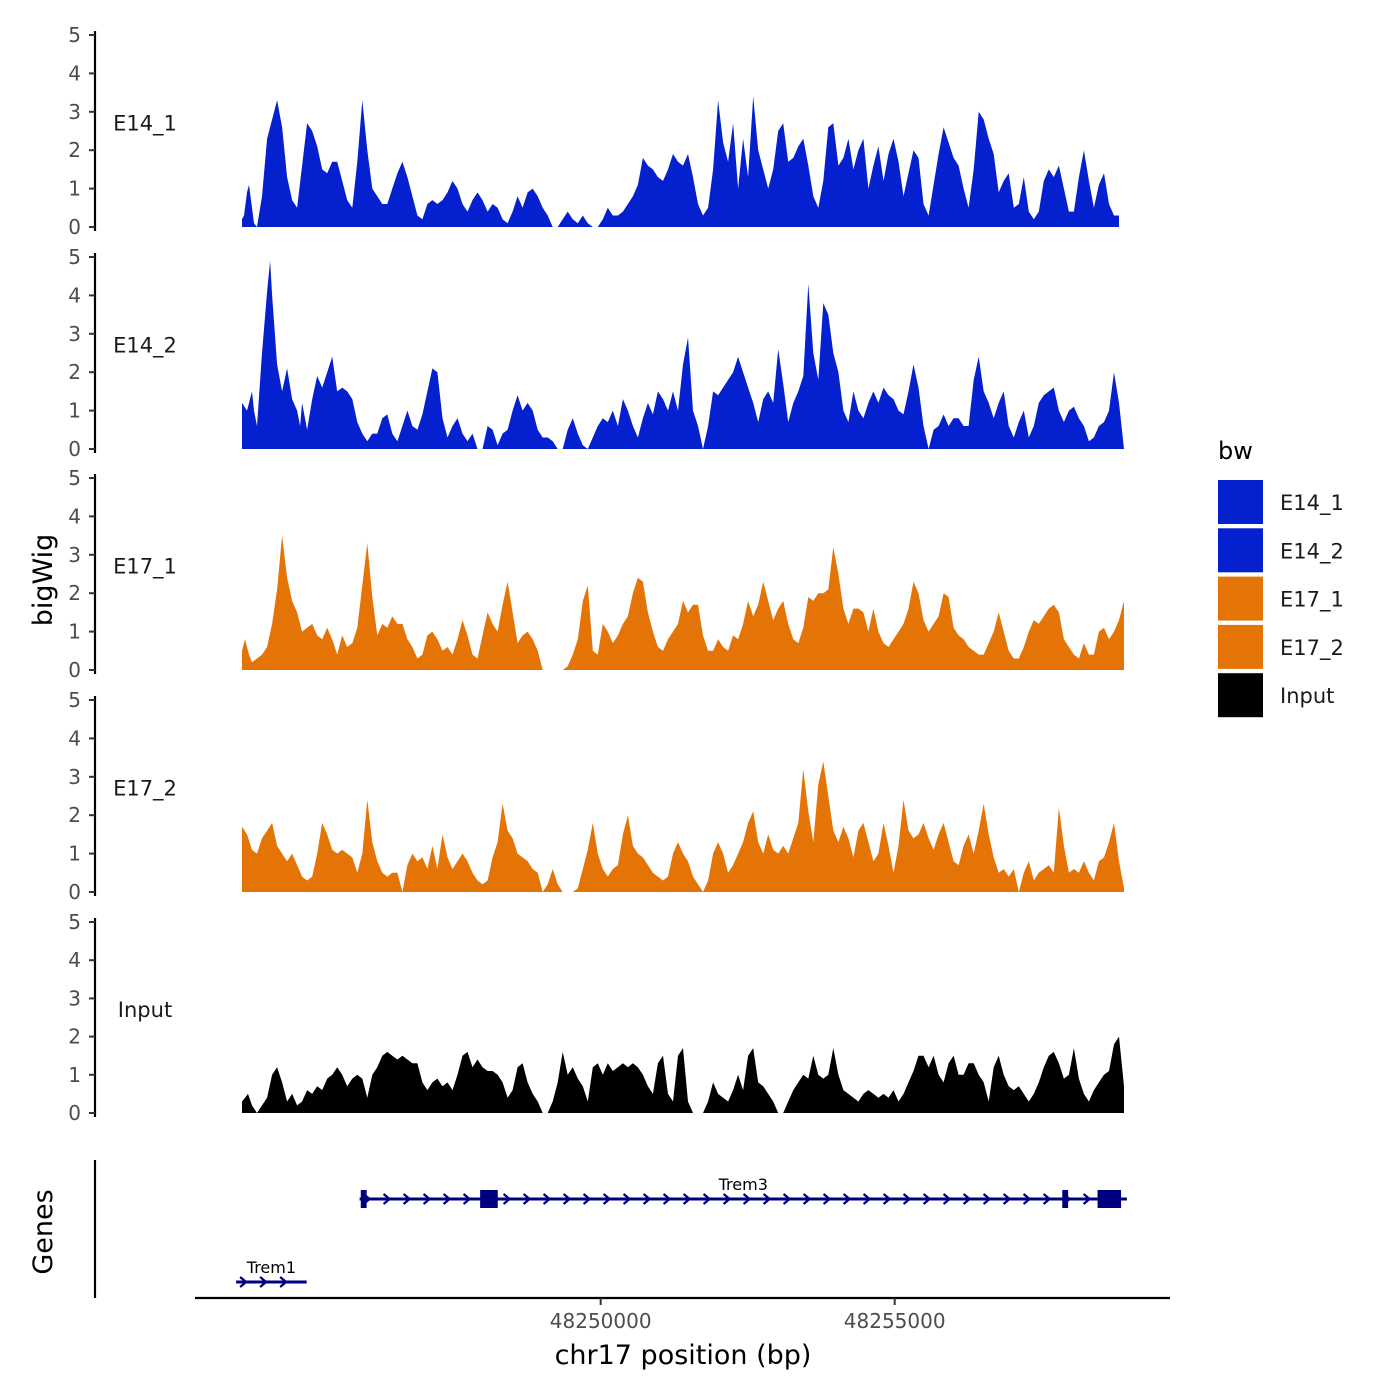 This screenshot has height=1400, width=1400. What do you see at coordinates (145, 1010) in the screenshot?
I see `track-label: Input` at bounding box center [145, 1010].